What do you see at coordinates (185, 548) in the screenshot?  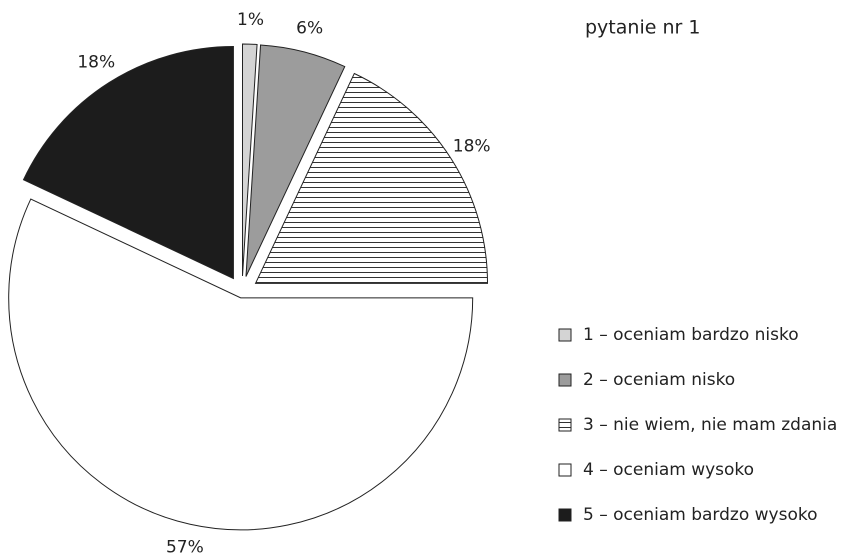 I see `data-label: 57%` at bounding box center [185, 548].